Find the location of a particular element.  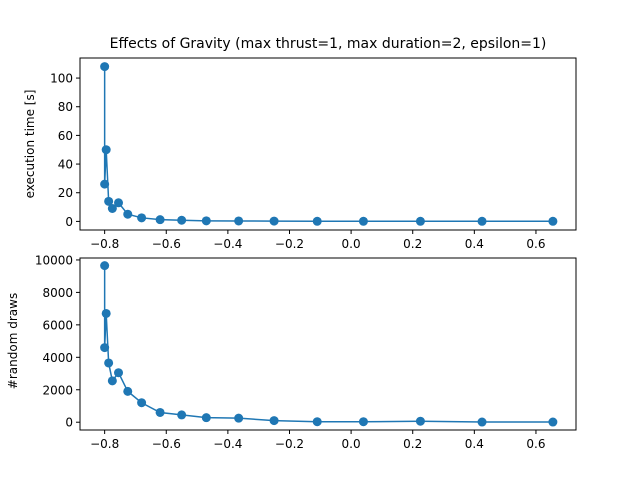

bottom-x-tick-label: 0.6 is located at coordinates (535, 444).